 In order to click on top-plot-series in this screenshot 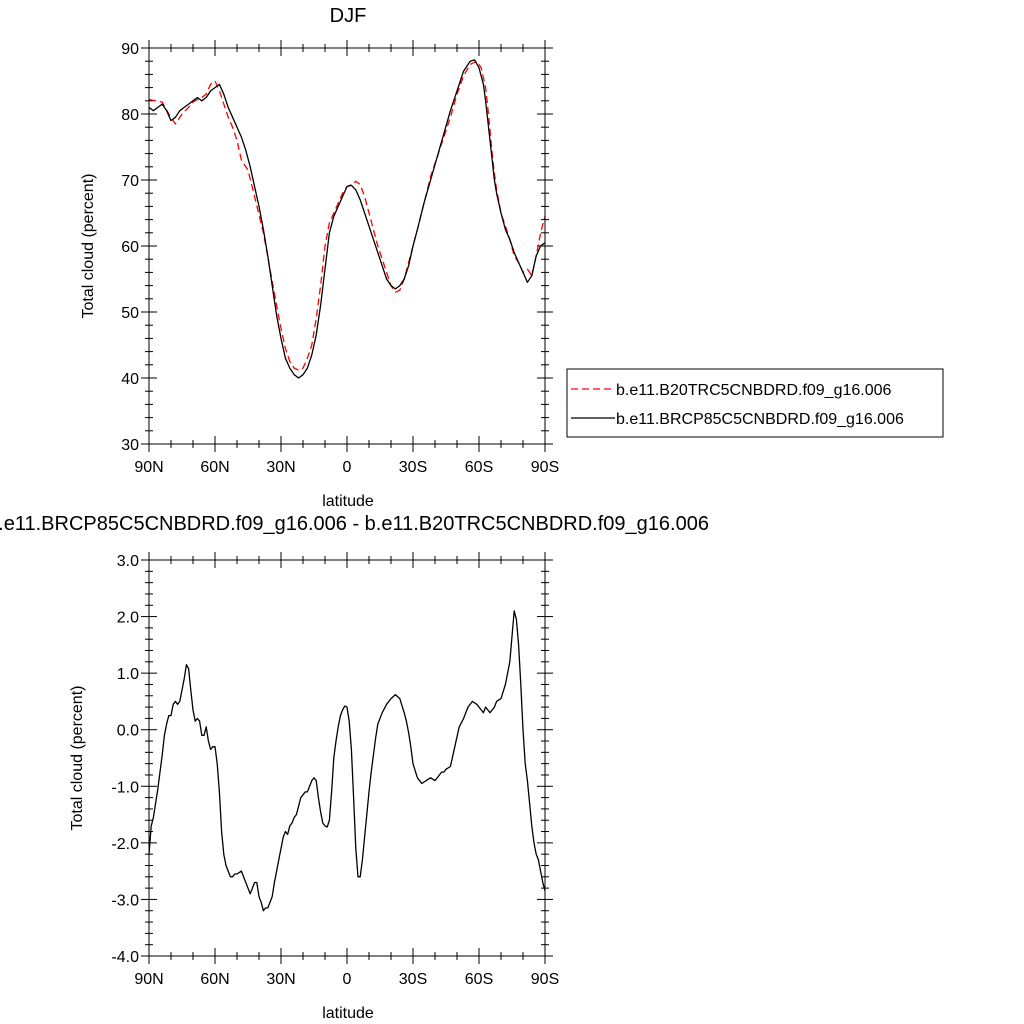, I will do `click(347, 219)`.